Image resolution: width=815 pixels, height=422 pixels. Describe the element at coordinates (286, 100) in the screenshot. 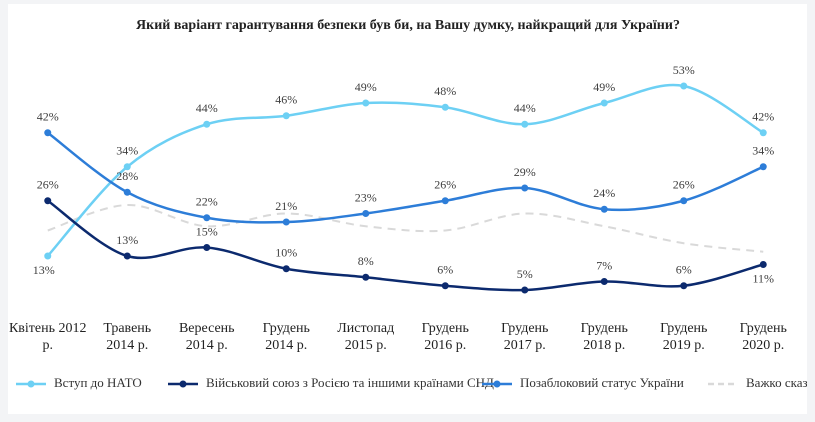

I see `data-label: 46%` at that location.